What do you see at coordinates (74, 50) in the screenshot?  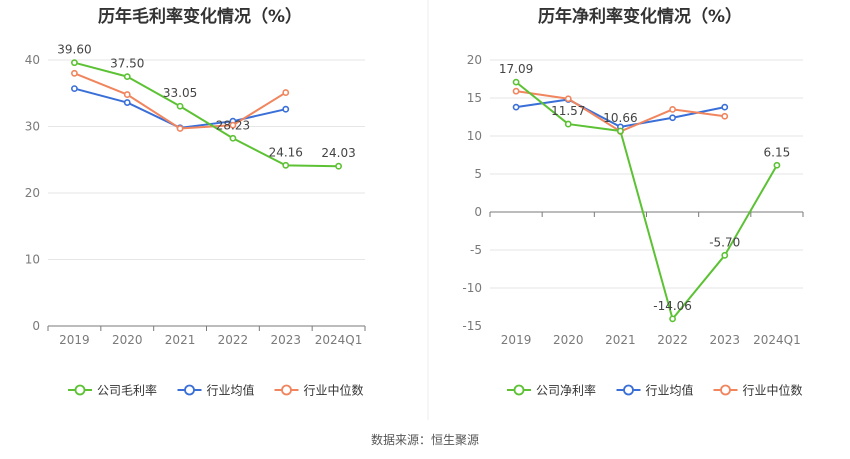 I see `data-label: 39.60` at bounding box center [74, 50].